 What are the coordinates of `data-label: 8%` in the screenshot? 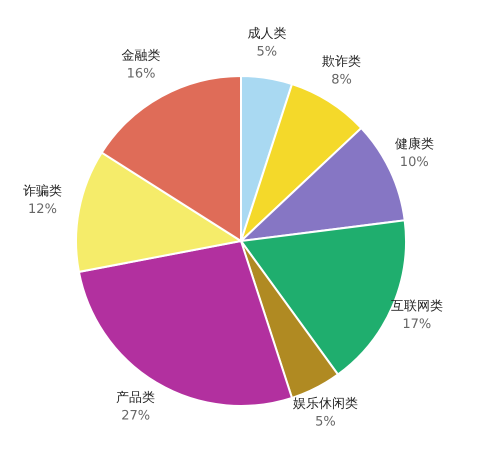 It's located at (341, 80).